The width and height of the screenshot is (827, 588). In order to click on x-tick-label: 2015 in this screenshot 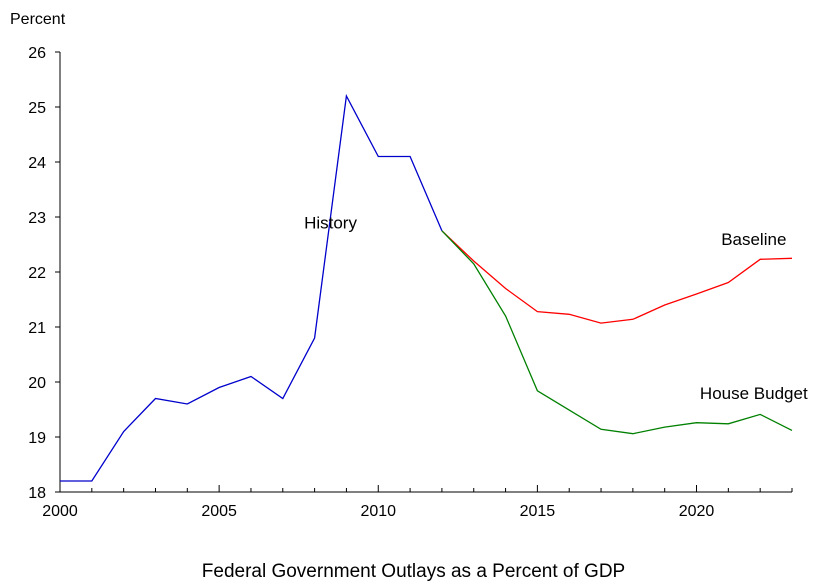, I will do `click(538, 511)`.